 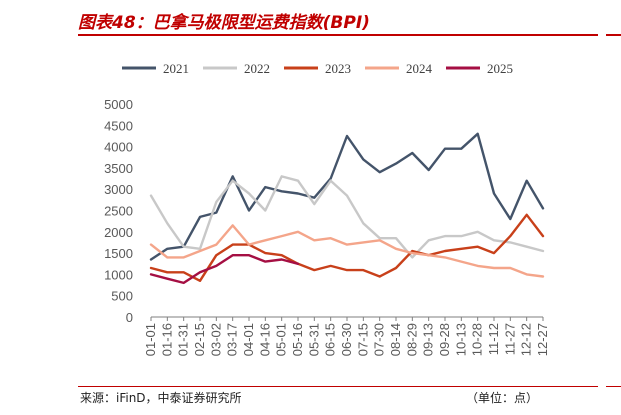 I want to click on title-rule, so click(x=338, y=35).